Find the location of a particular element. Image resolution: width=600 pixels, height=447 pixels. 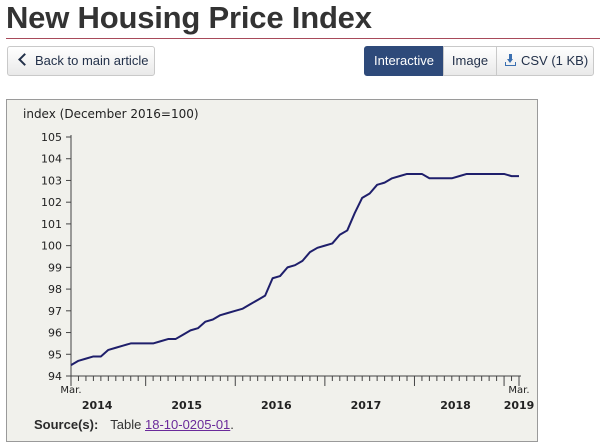

tab-image: Image is located at coordinates (470, 61).